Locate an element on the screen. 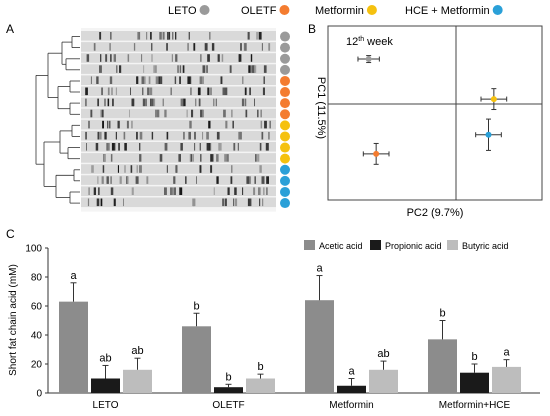 The height and width of the screenshot is (416, 550). pca-point-hce-metformin is located at coordinates (488, 134).